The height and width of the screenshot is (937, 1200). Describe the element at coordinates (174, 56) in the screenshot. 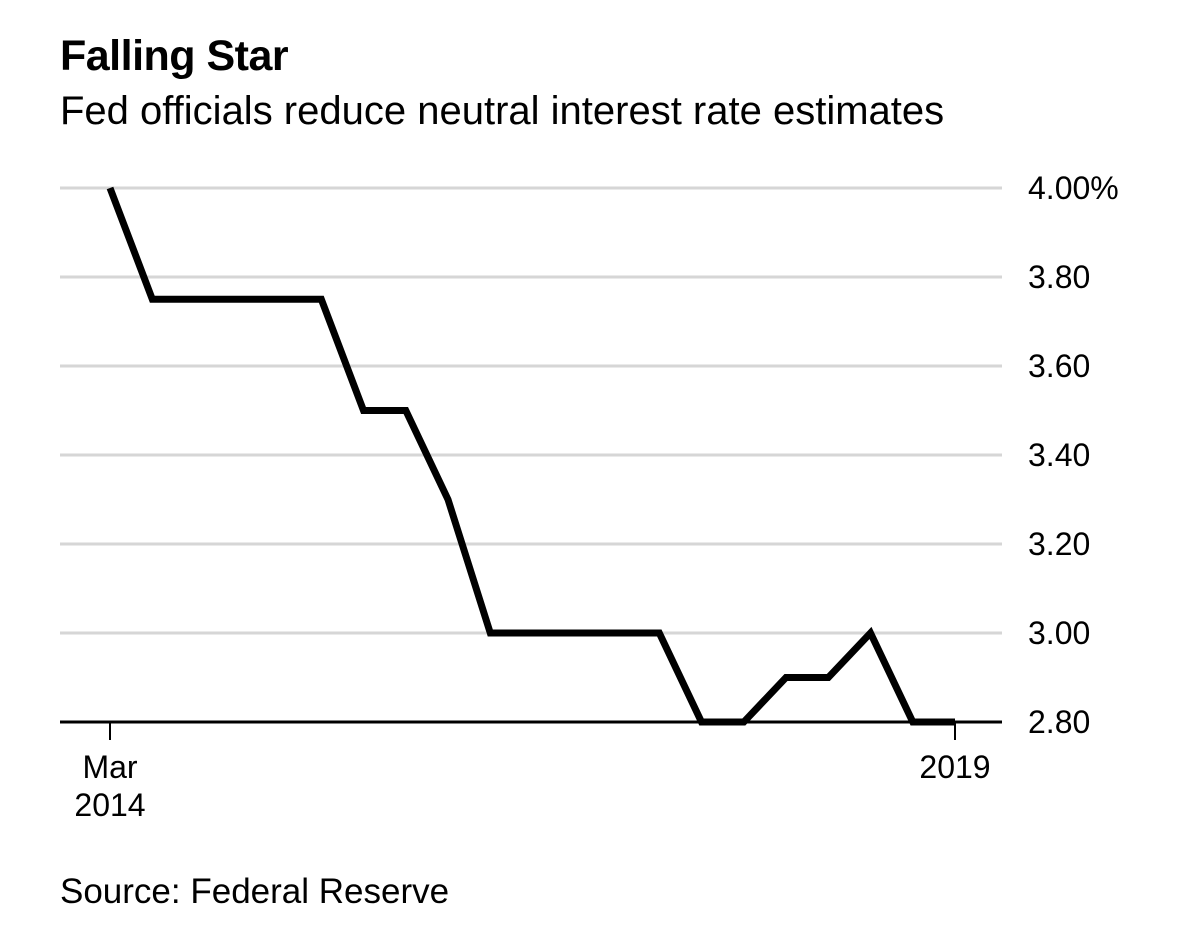

I see `chart-title: Falling Star` at that location.